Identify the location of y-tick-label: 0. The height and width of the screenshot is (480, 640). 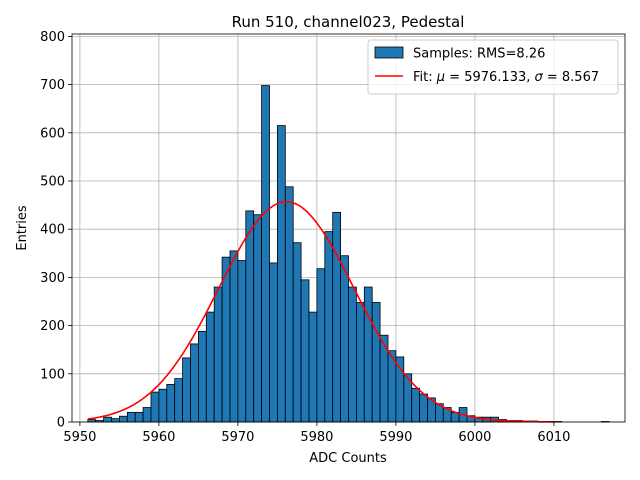
(61, 423).